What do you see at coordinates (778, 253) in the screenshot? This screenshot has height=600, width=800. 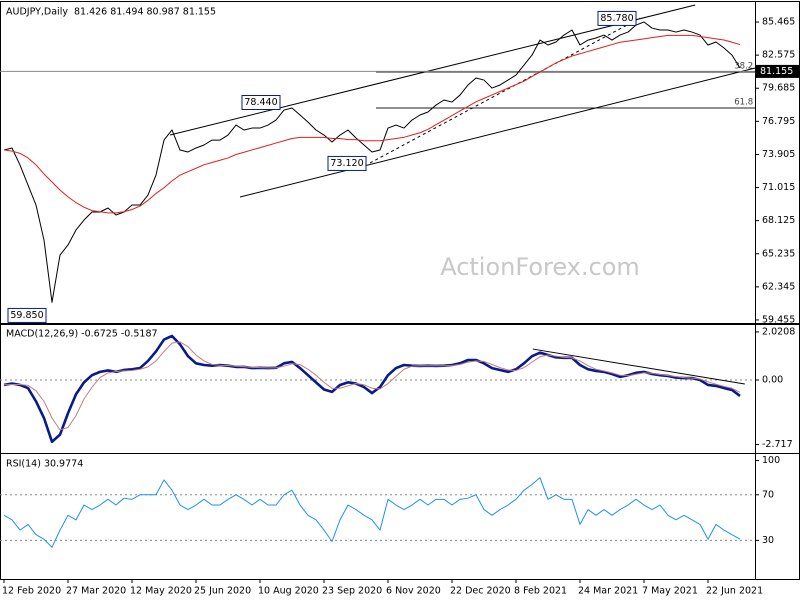 I see `y-tick-label: 65.235` at bounding box center [778, 253].